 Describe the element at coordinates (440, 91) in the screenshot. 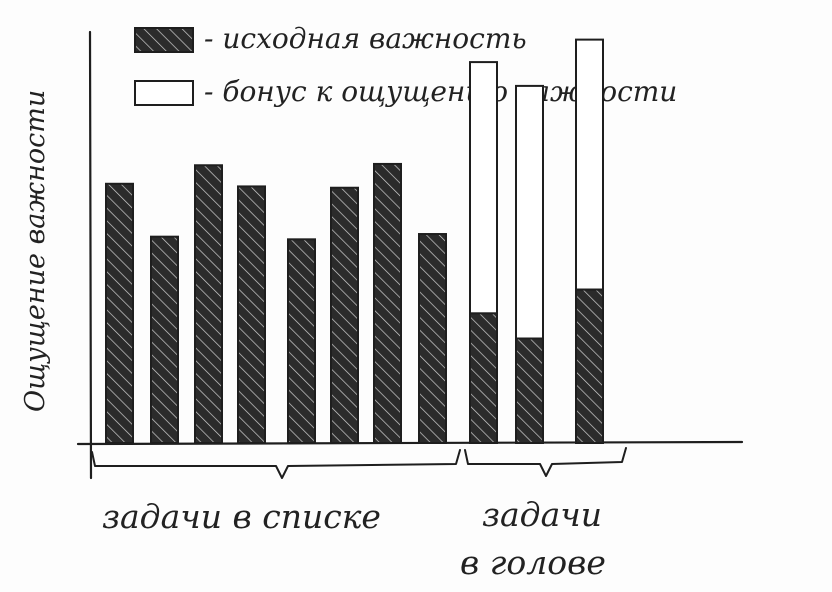

I see `legend-label-bonus: - бонус к ощущению важности` at that location.